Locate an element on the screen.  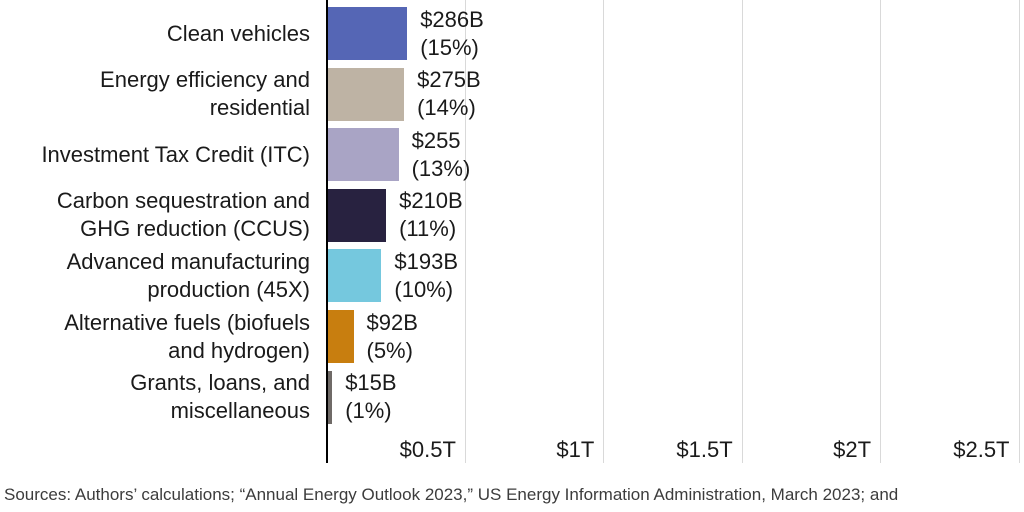
bar-value-label: $92B (5%) is located at coordinates (392, 337).